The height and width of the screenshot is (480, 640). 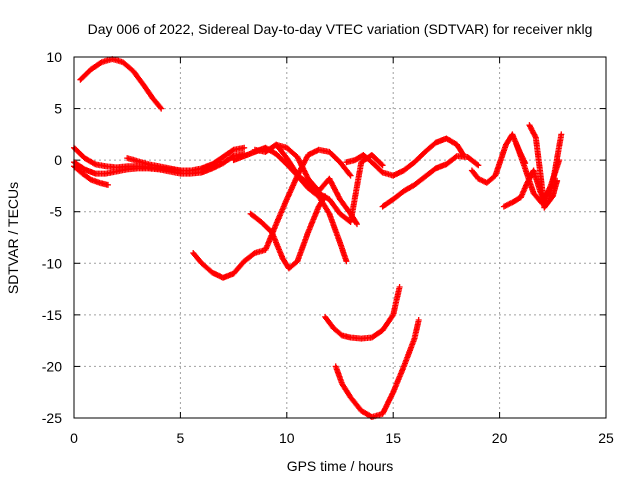 I want to click on x-tick-label: 15, so click(x=393, y=438).